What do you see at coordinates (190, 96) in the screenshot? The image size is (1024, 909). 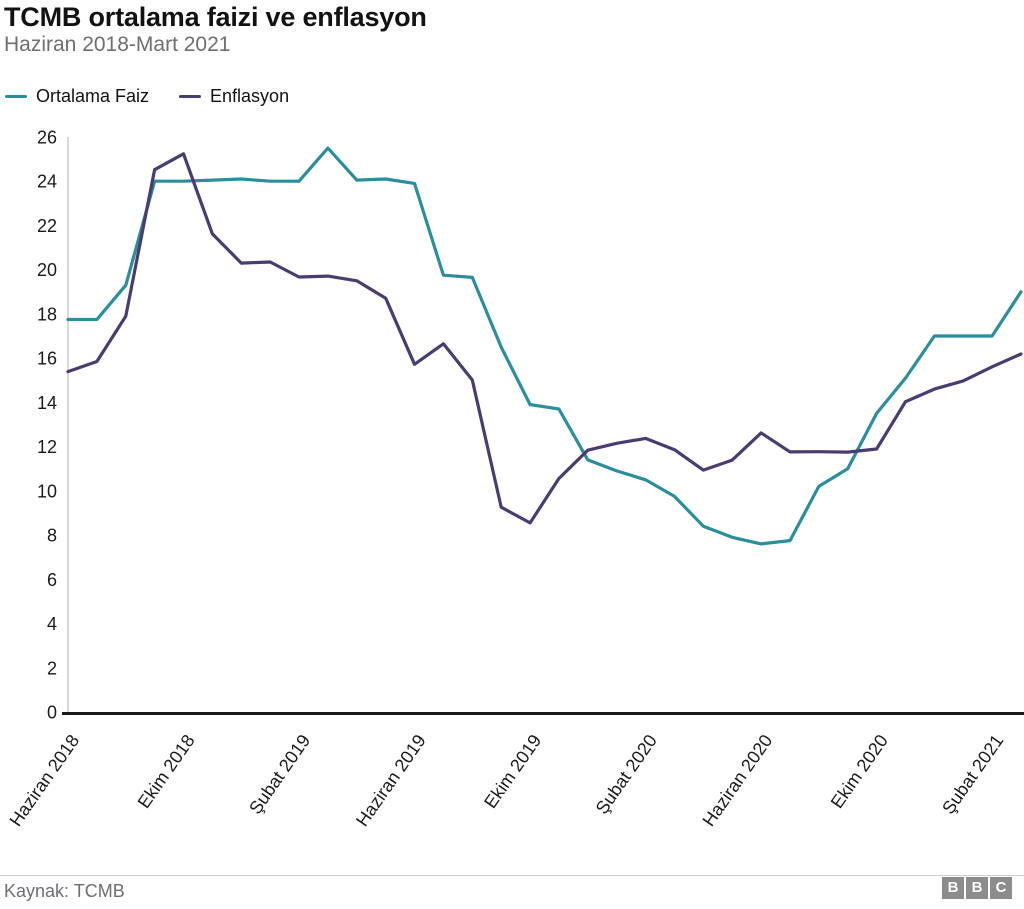 I see `legend-swatch-enflasyon-icon` at bounding box center [190, 96].